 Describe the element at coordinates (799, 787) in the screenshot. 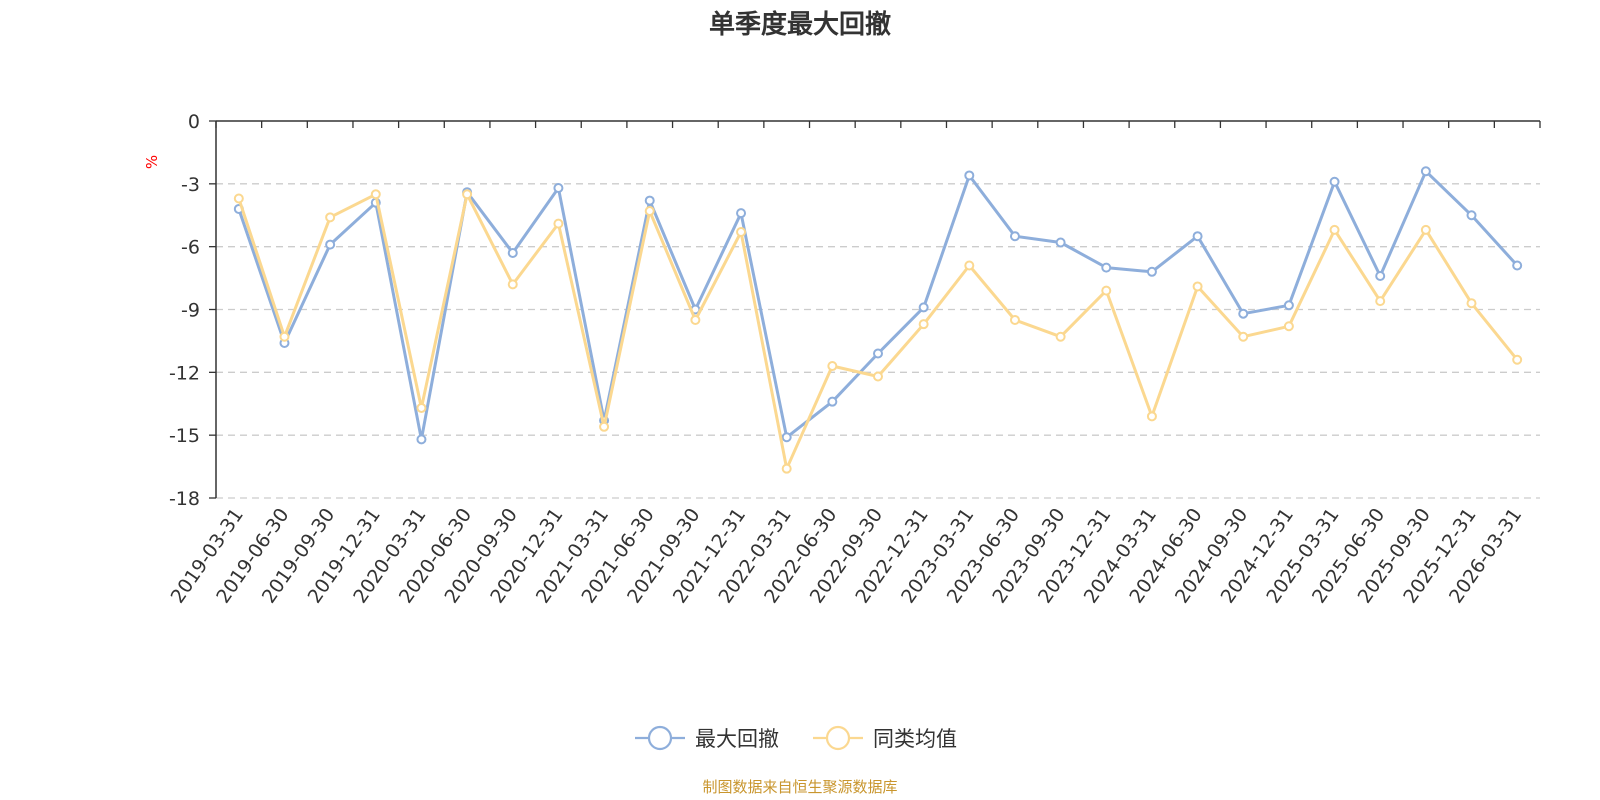

I see `data-source-note: 制图数据来自恒生聚源数据库` at that location.